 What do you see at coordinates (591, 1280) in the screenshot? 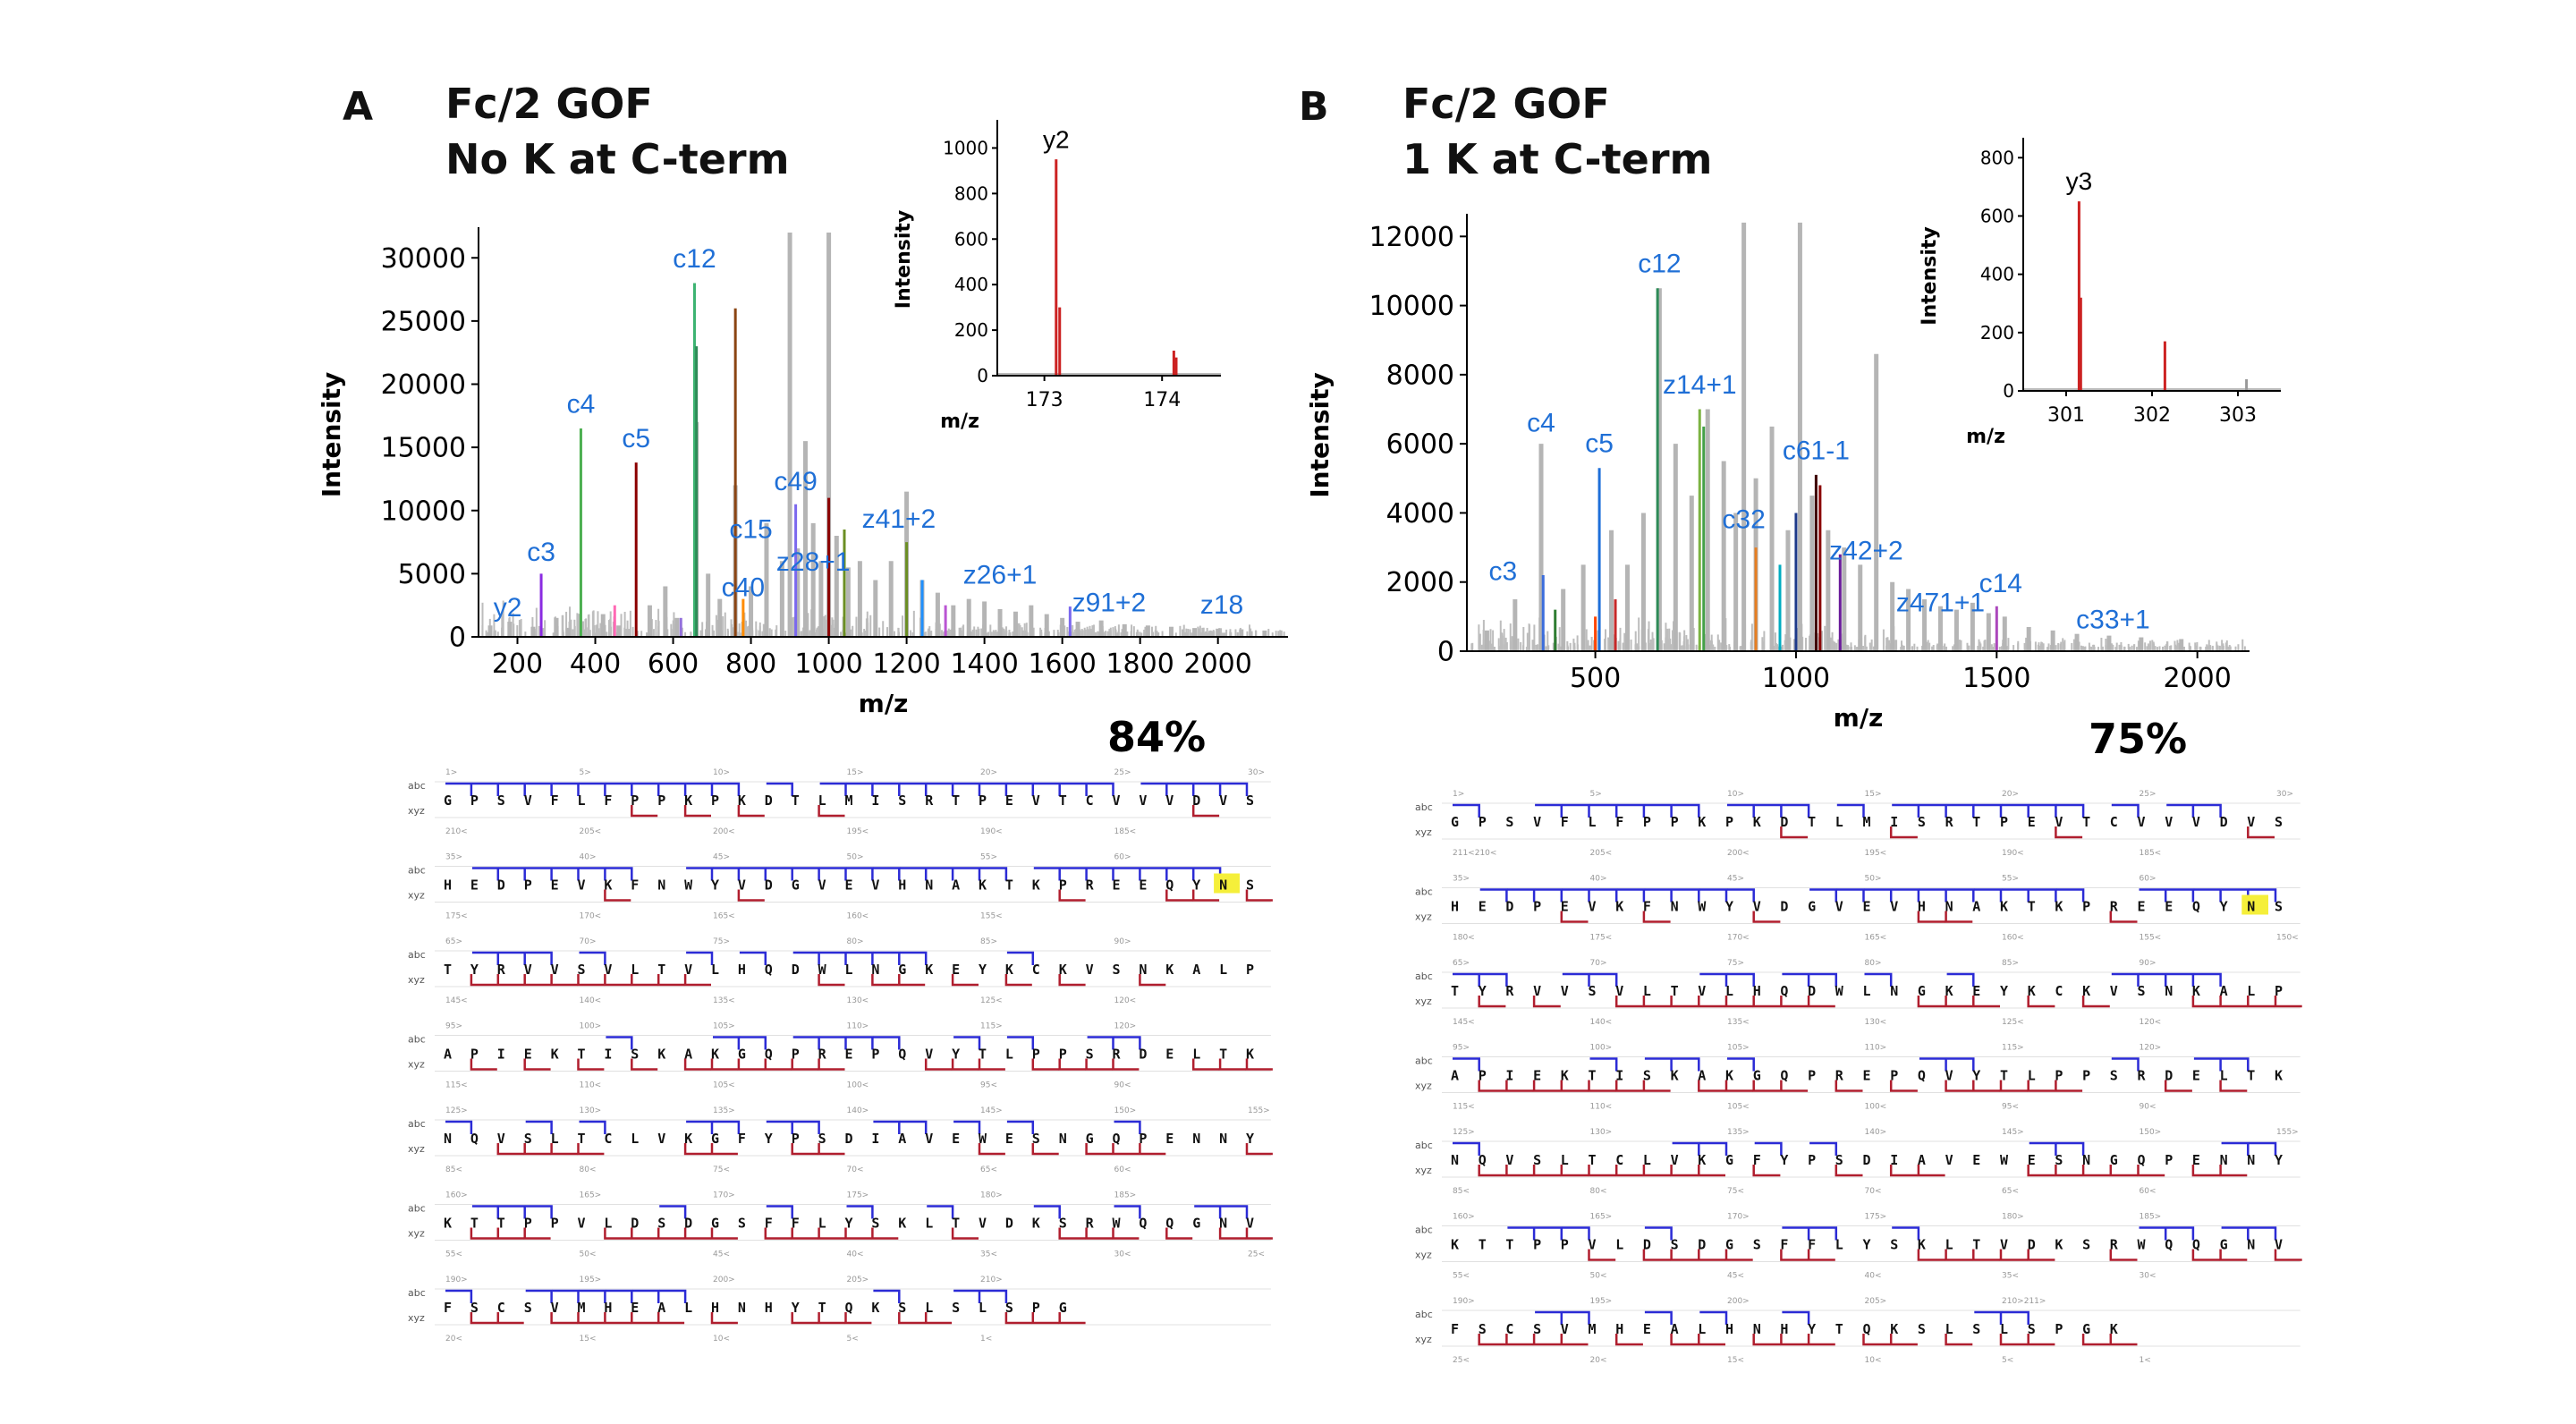
I see `residue-number-top: 195>` at bounding box center [591, 1280].